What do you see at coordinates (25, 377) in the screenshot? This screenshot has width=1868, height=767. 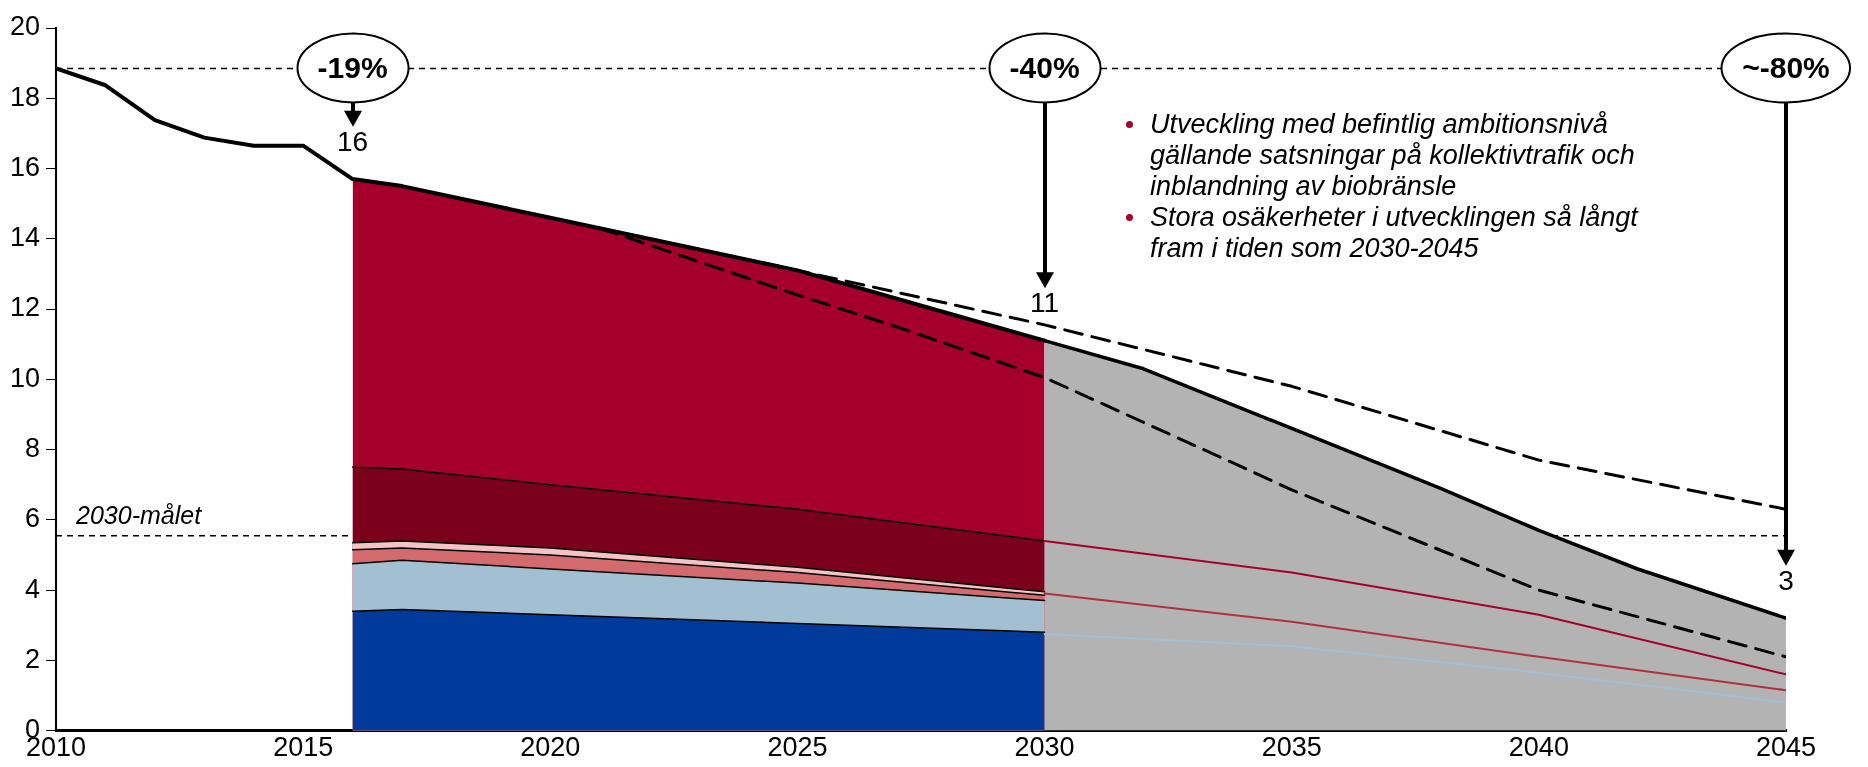 I see `y-tick-label: 10` at bounding box center [25, 377].